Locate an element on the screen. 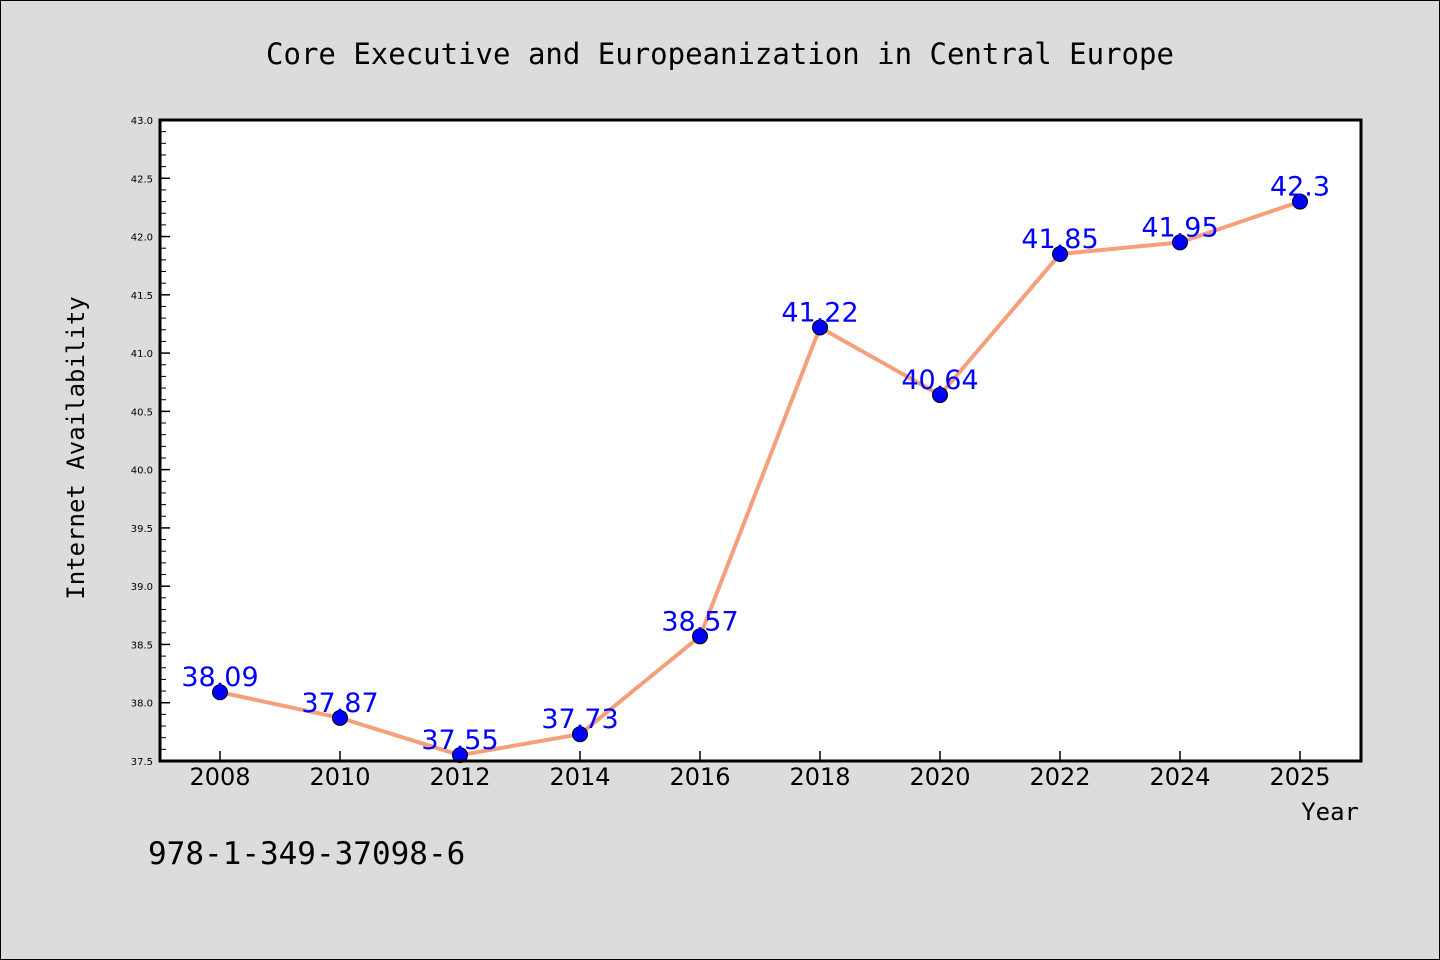 The height and width of the screenshot is (960, 1440). data-label: 41.85 is located at coordinates (1059, 239).